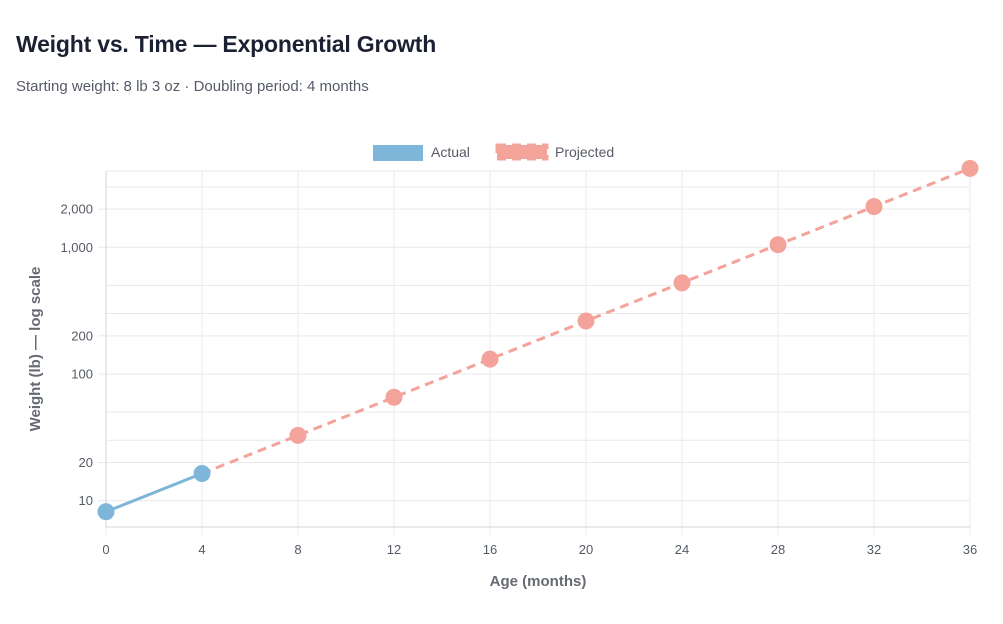 Image resolution: width=1003 pixels, height=624 pixels. I want to click on x-tick-label: 12, so click(394, 549).